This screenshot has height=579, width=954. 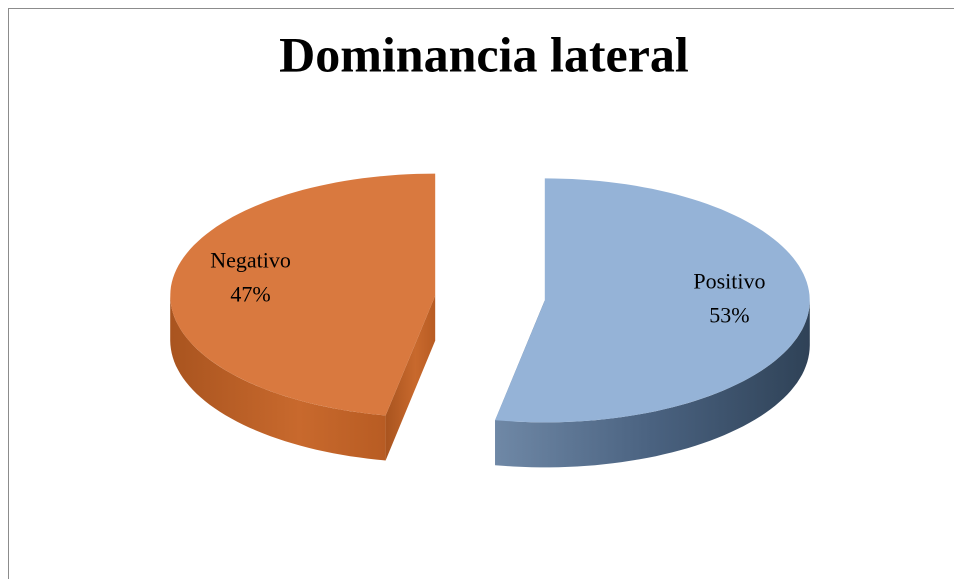 I want to click on slice-cut-face, so click(x=410, y=378).